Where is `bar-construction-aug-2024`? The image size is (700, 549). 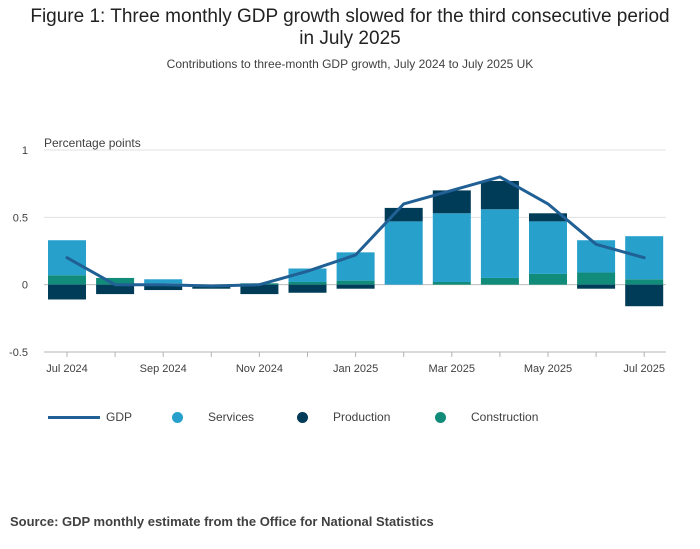 bar-construction-aug-2024 is located at coordinates (115, 281).